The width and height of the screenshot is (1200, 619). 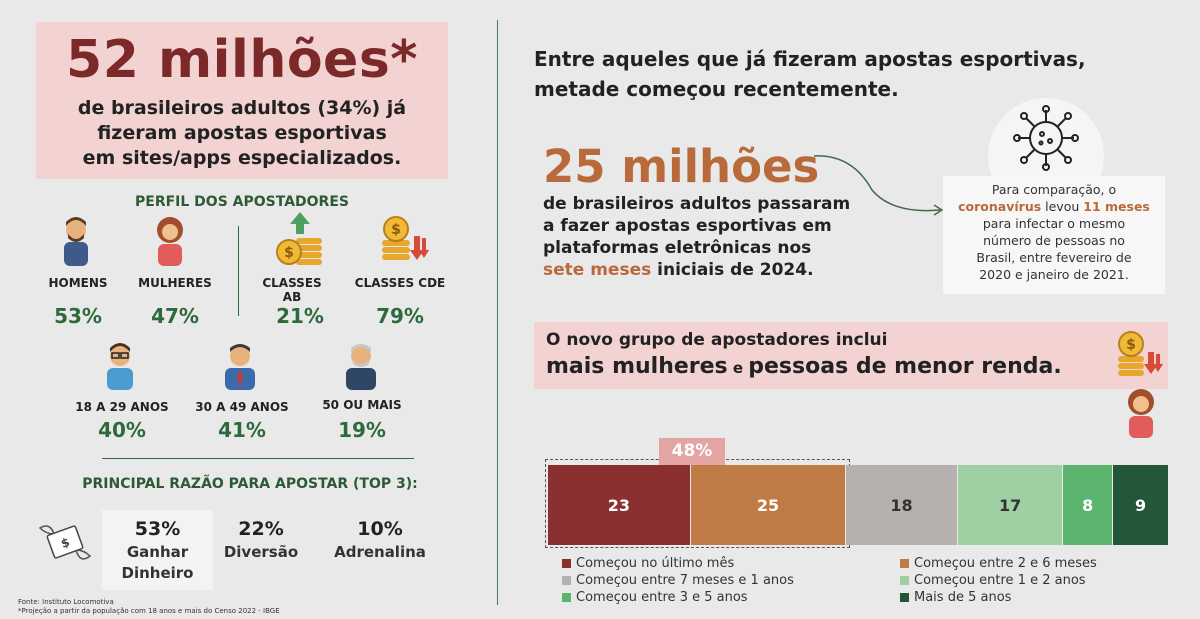 What do you see at coordinates (242, 108) in the screenshot?
I see `hero-subtext-line: de brasileiros adultos (34%) já` at bounding box center [242, 108].